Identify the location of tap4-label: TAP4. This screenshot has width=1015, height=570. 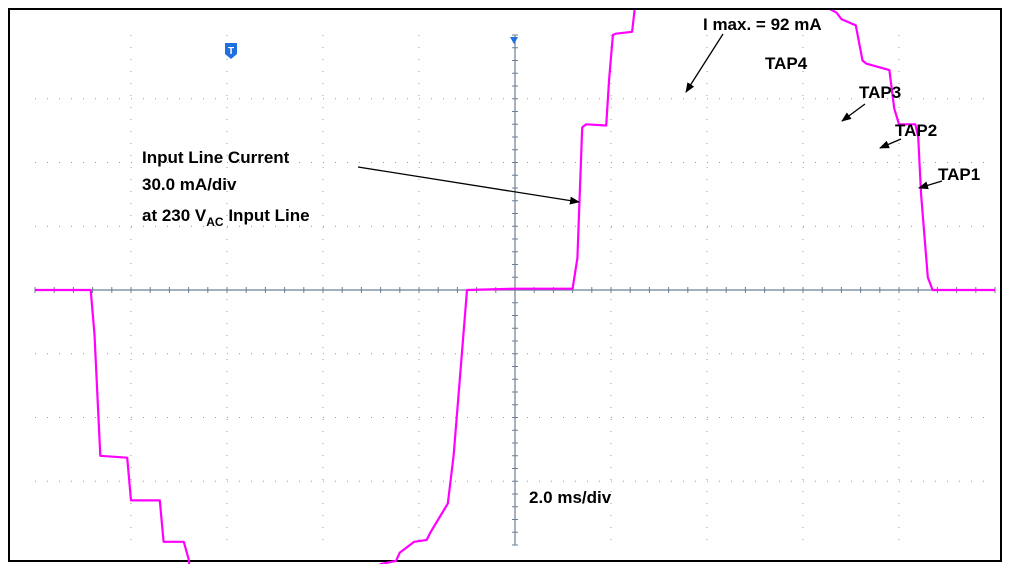
(786, 63).